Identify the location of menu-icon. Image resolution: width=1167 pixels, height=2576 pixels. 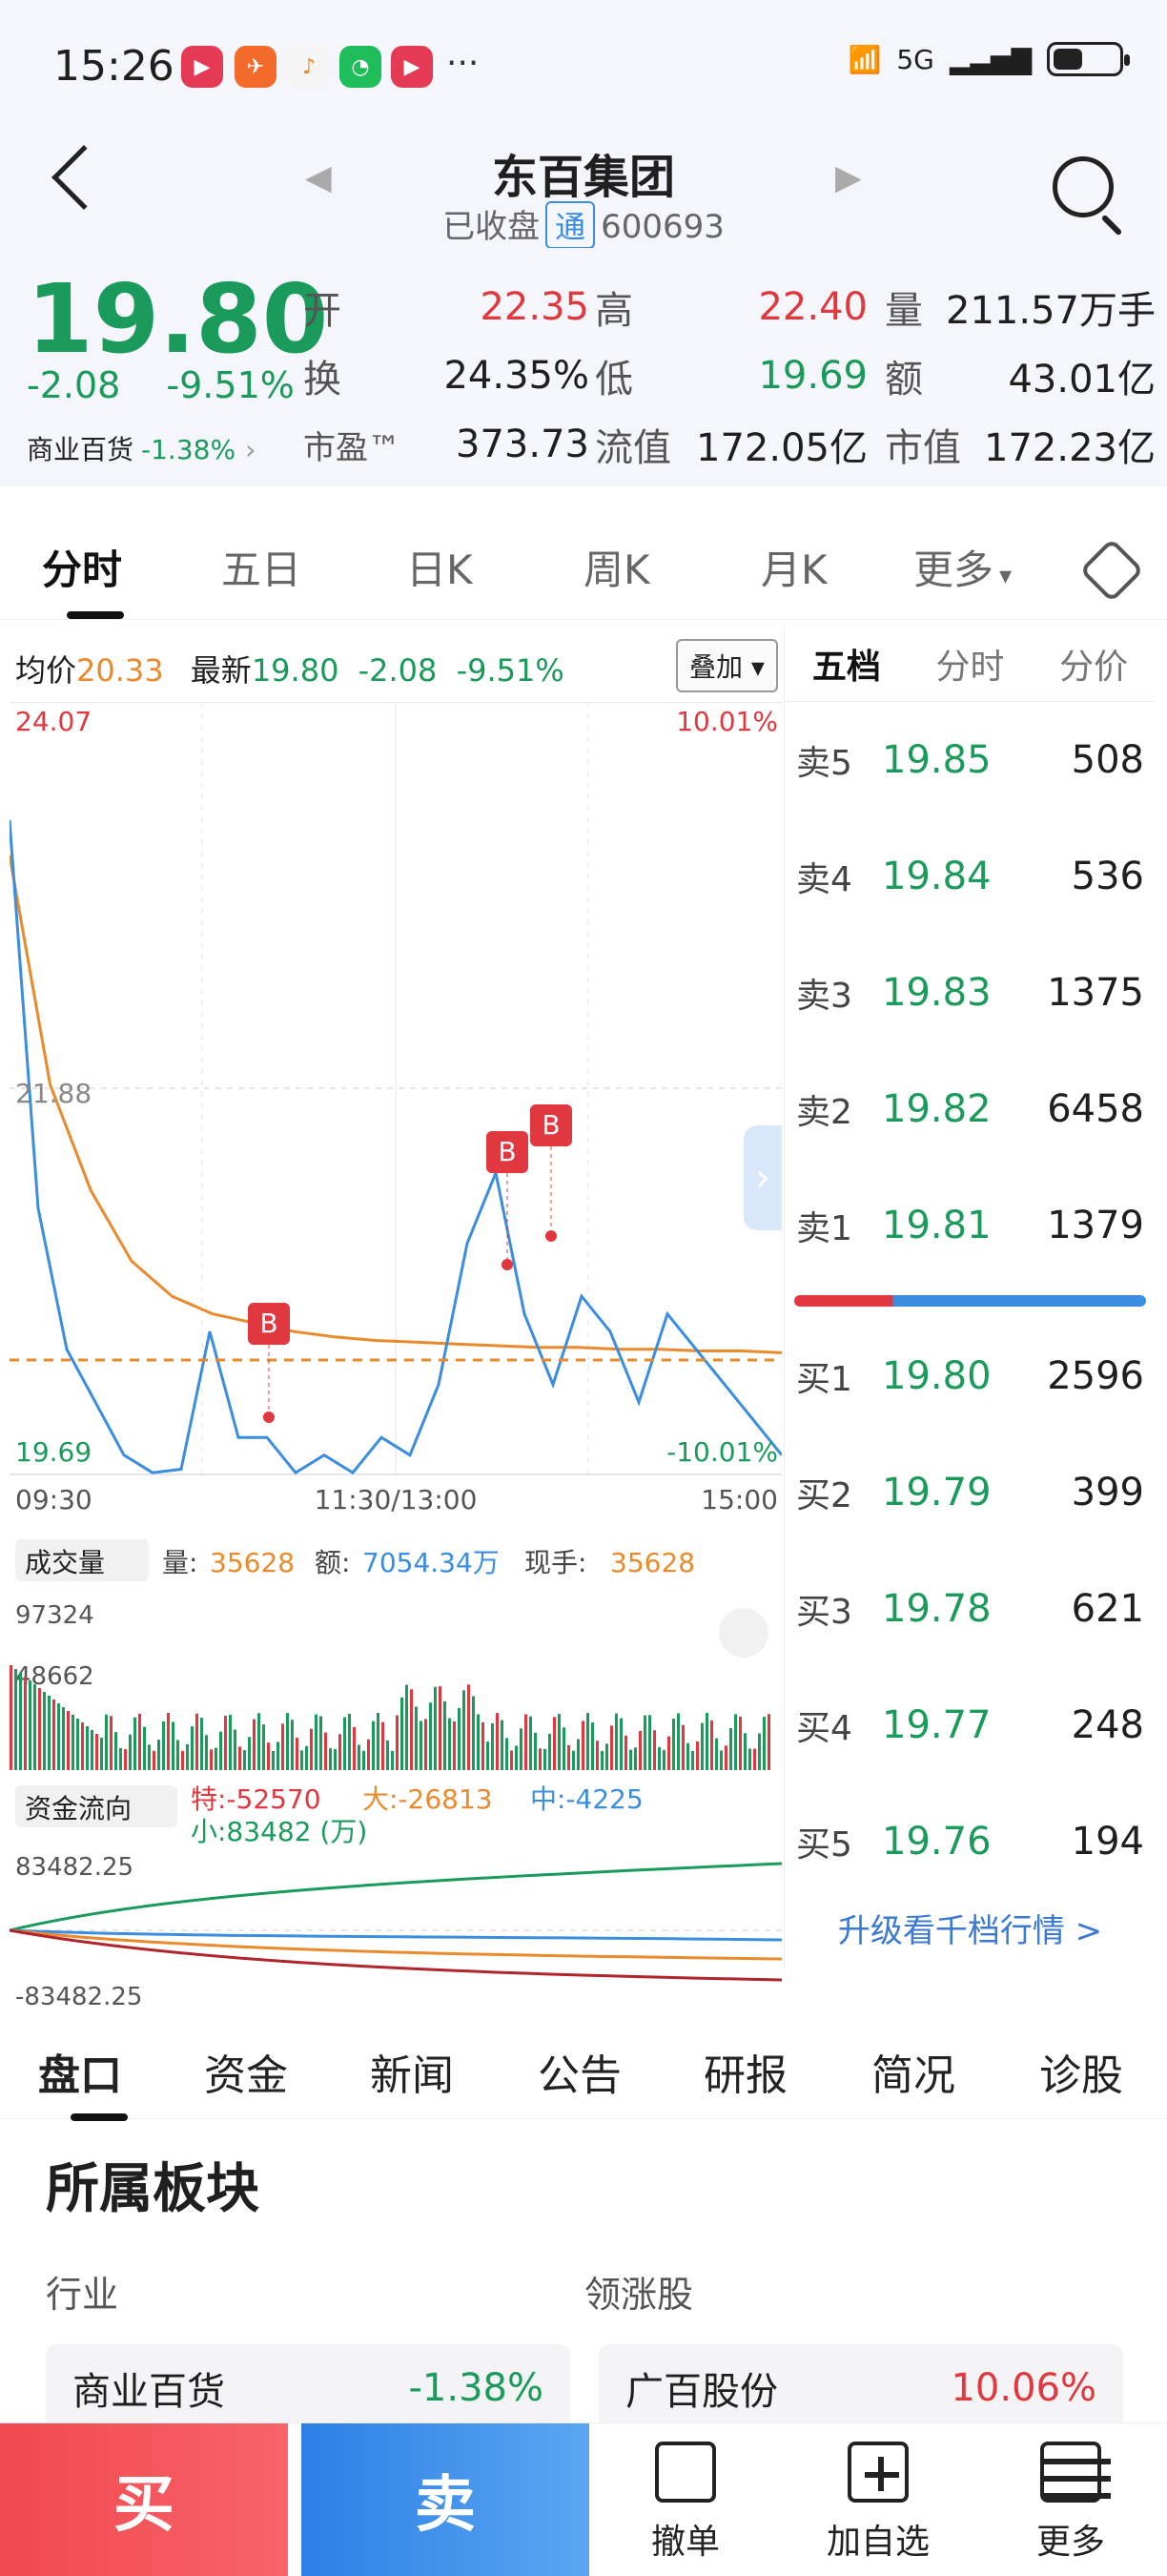
(1075, 2472).